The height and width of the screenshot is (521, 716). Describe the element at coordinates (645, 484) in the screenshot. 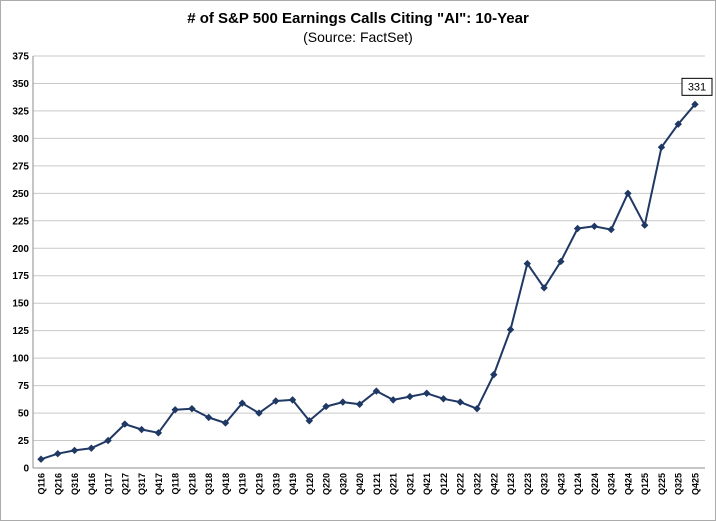

I see `x-tick-label: Q125` at that location.